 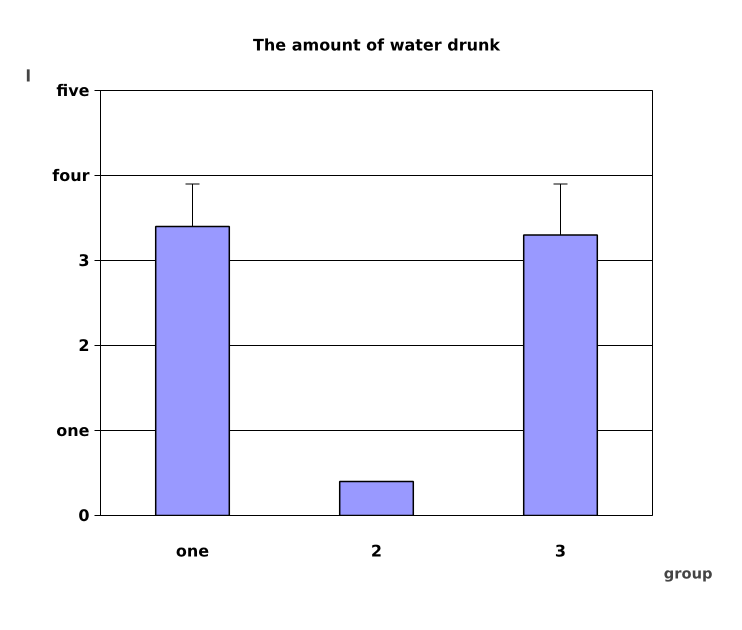 What do you see at coordinates (84, 515) in the screenshot?
I see `y-tick-label: 0` at bounding box center [84, 515].